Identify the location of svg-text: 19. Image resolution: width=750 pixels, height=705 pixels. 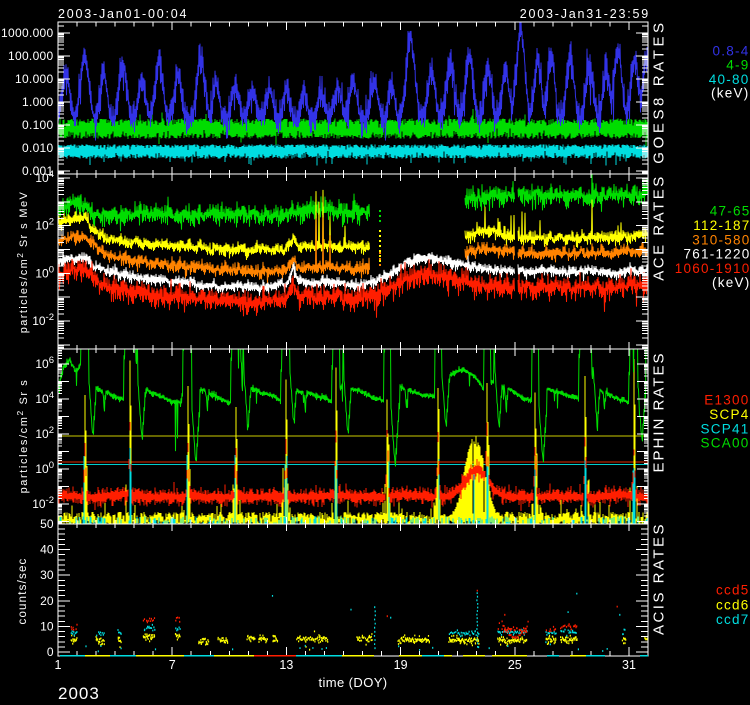
(401, 665).